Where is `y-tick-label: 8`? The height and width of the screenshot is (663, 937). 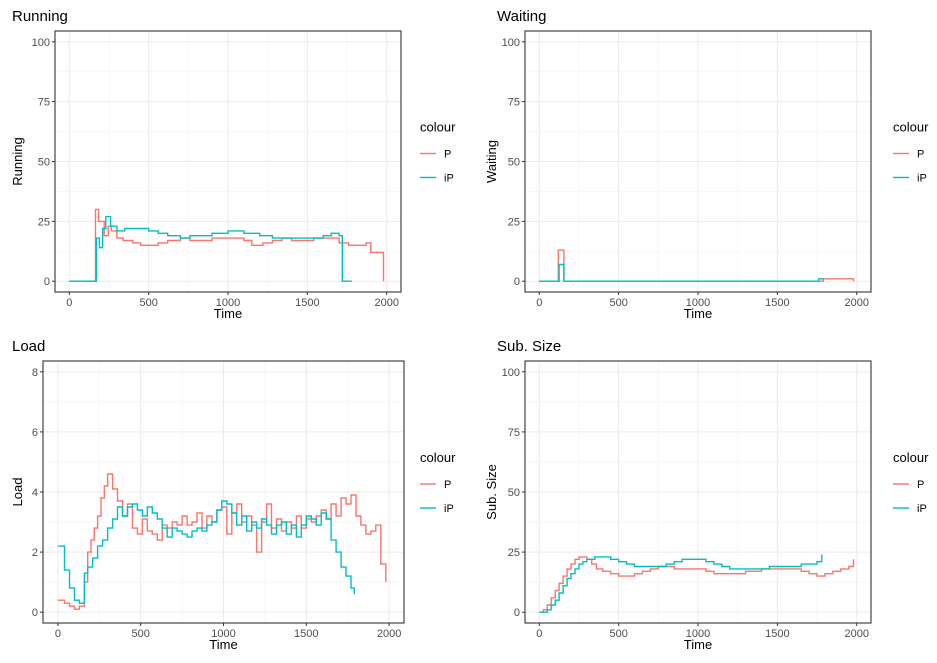
y-tick-label: 8 is located at coordinates (35, 373).